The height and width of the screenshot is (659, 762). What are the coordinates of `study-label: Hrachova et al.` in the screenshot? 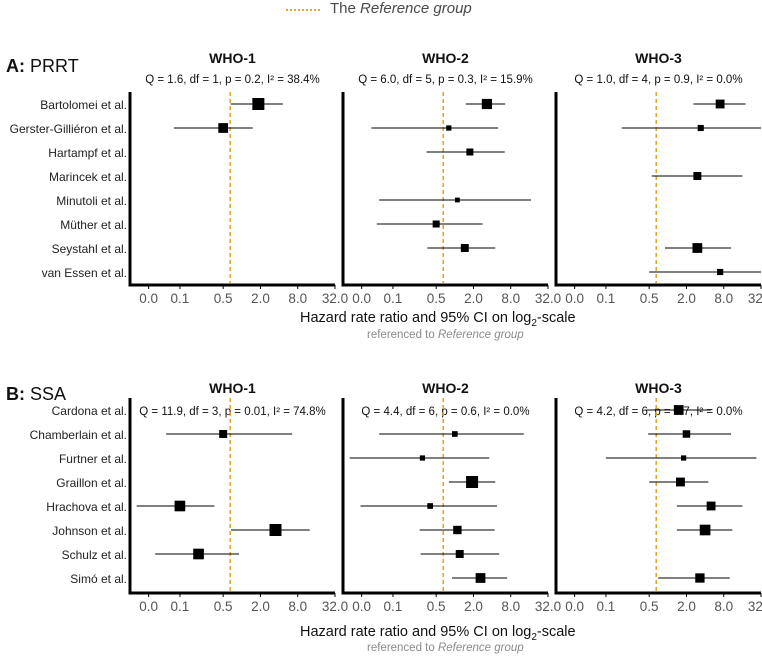 It's located at (86, 507).